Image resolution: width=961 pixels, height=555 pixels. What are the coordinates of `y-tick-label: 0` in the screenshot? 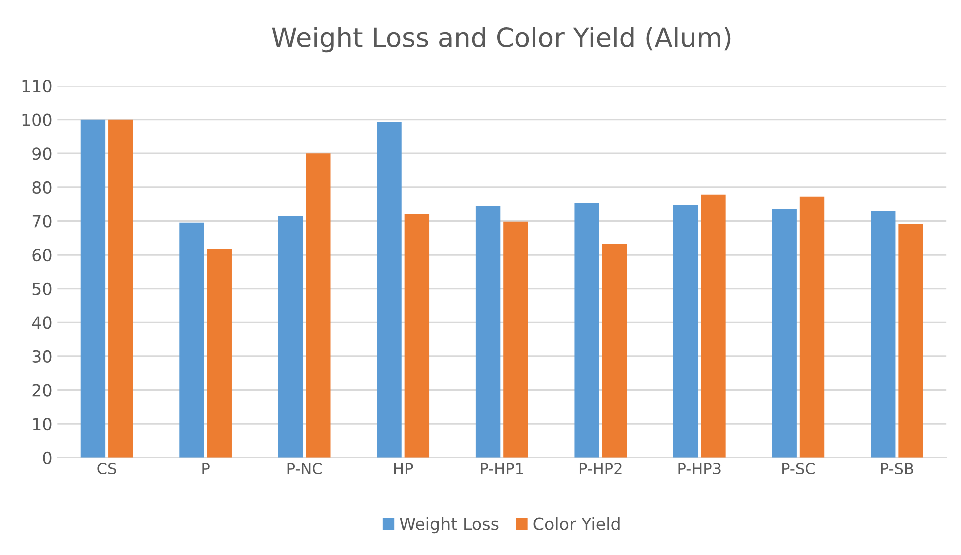 It's located at (47, 458).